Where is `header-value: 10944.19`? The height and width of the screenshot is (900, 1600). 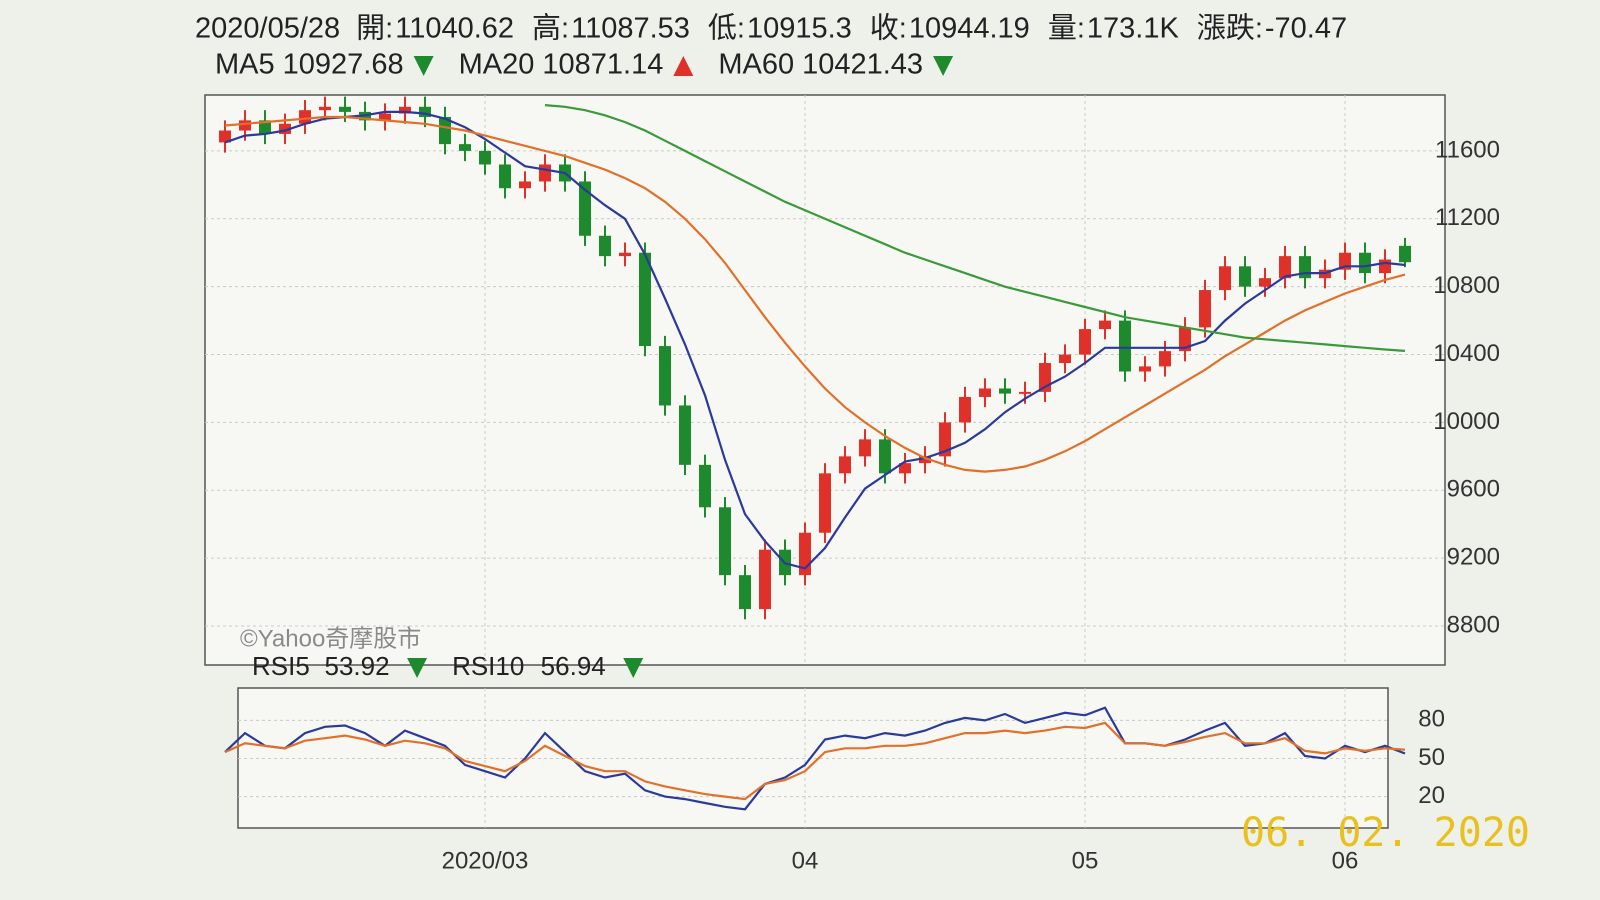 header-value: 10944.19 is located at coordinates (969, 29).